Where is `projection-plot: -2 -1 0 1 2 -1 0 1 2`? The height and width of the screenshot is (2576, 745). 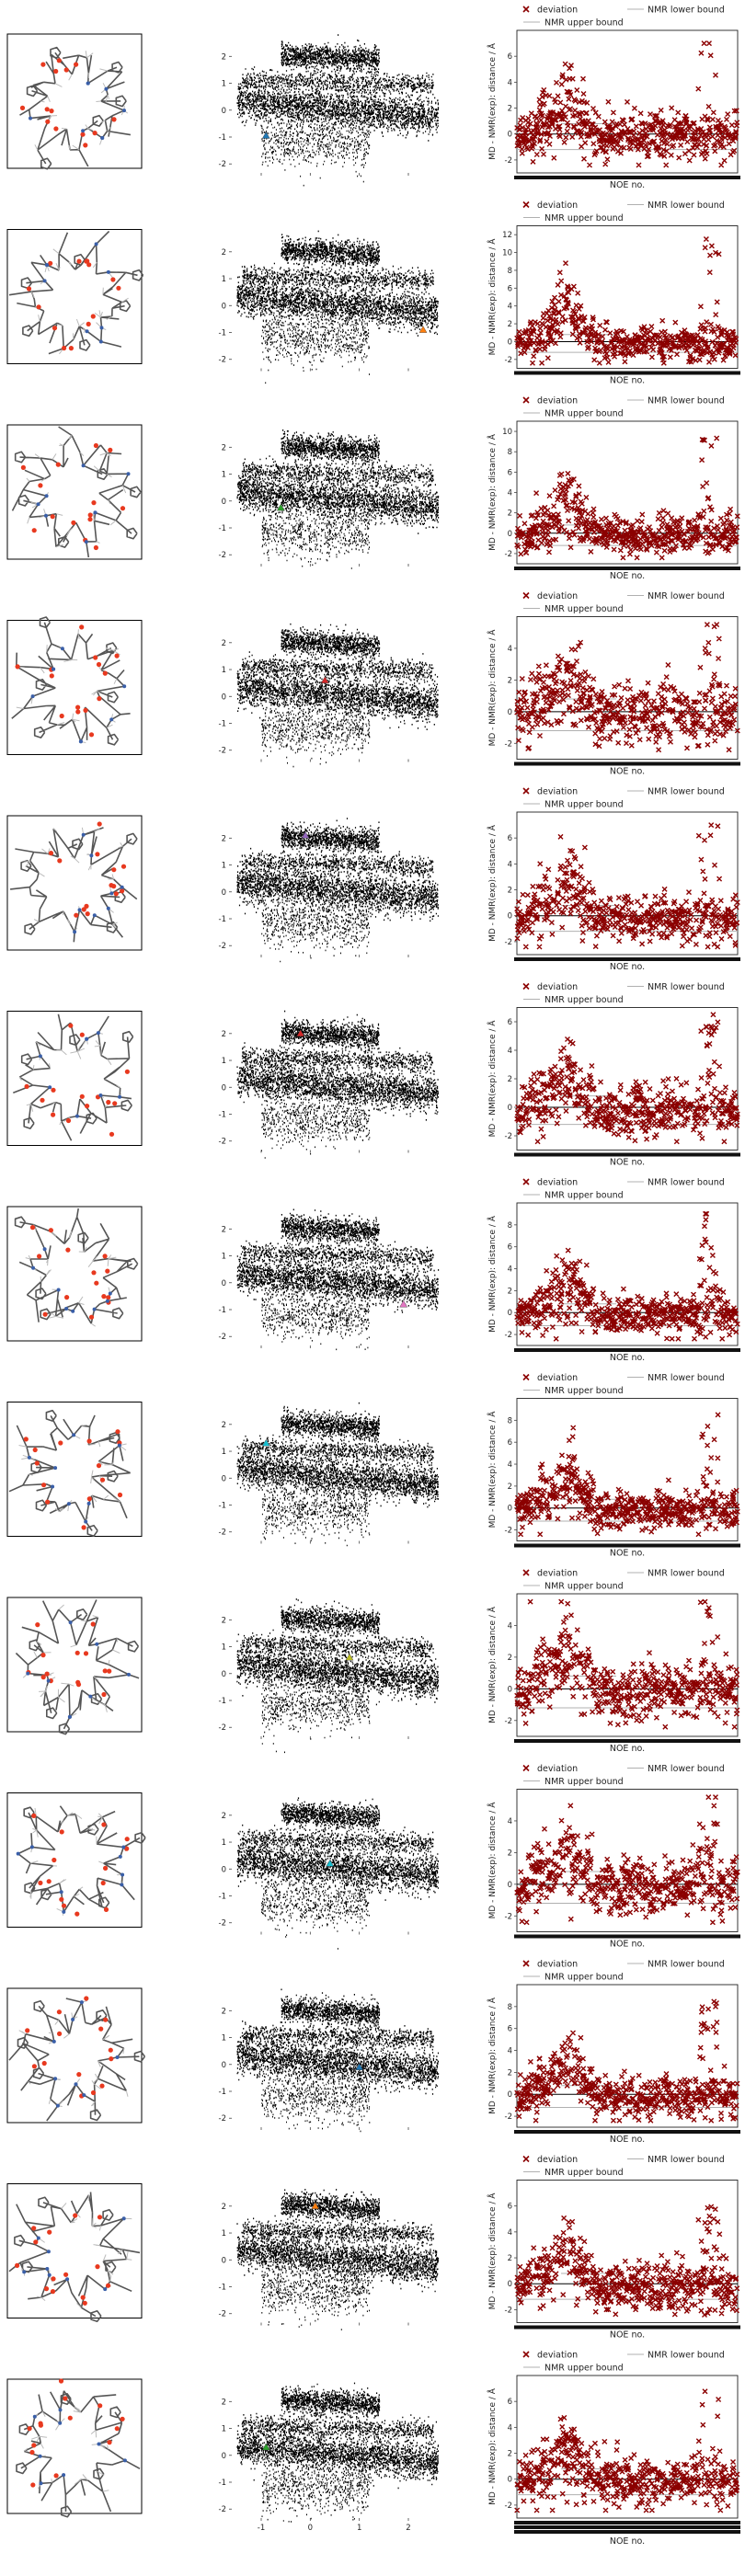 projection-plot: -2 -1 0 1 2 -1 0 1 2 is located at coordinates (329, 2458).